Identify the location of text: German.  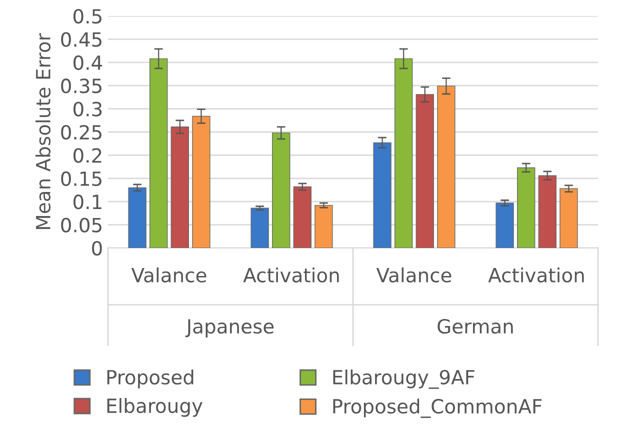
(475, 326).